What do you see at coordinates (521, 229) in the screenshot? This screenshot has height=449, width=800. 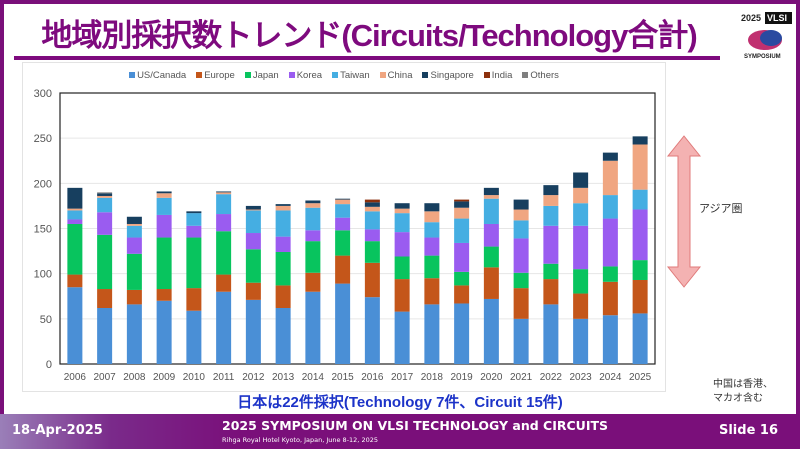 I see `bar-segment-taiwan-2021` at bounding box center [521, 229].